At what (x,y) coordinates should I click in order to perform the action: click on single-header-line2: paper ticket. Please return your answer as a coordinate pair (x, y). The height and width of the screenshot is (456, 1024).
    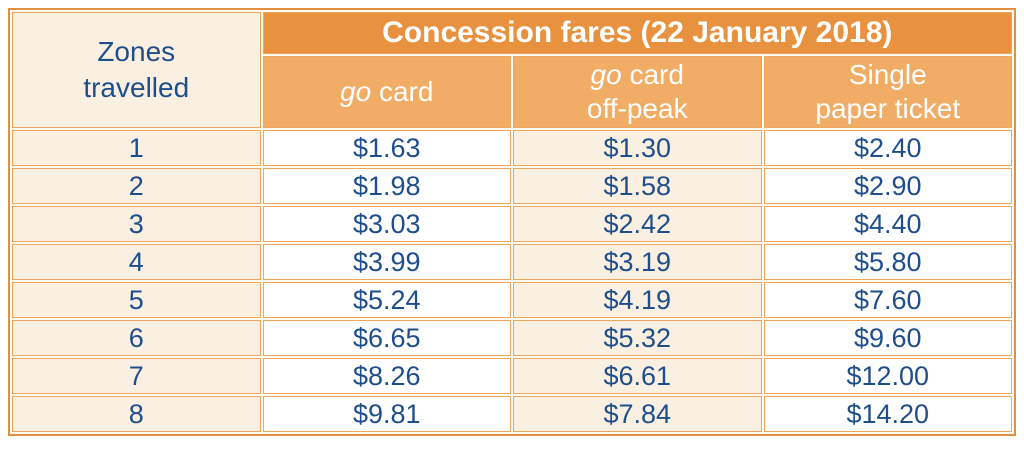
    Looking at the image, I should click on (888, 108).